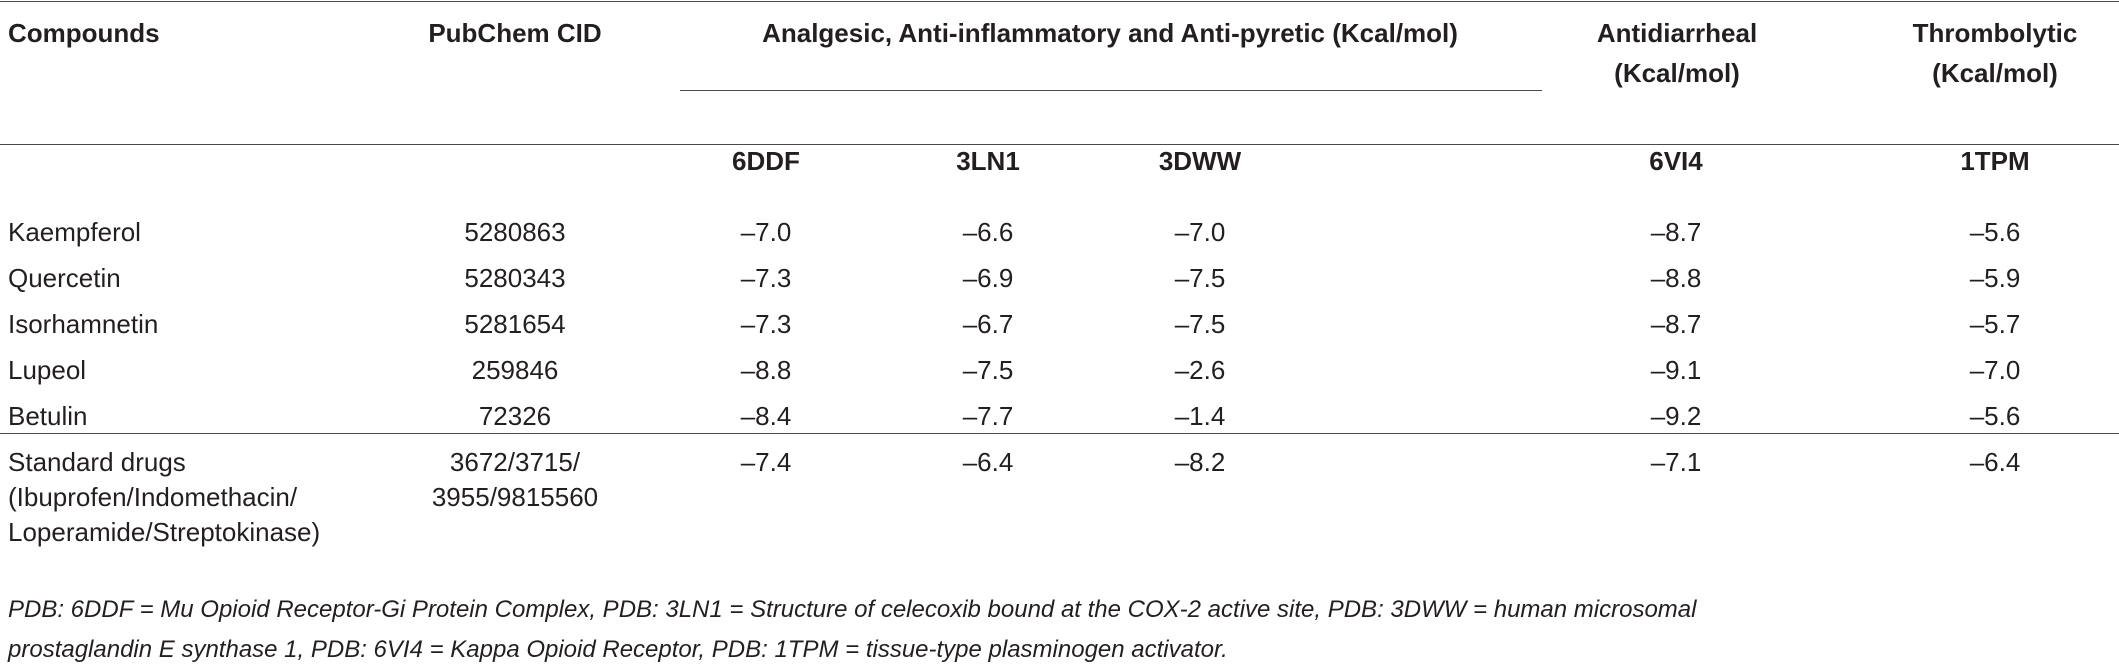  What do you see at coordinates (515, 370) in the screenshot?
I see `cell-cid: 259846` at bounding box center [515, 370].